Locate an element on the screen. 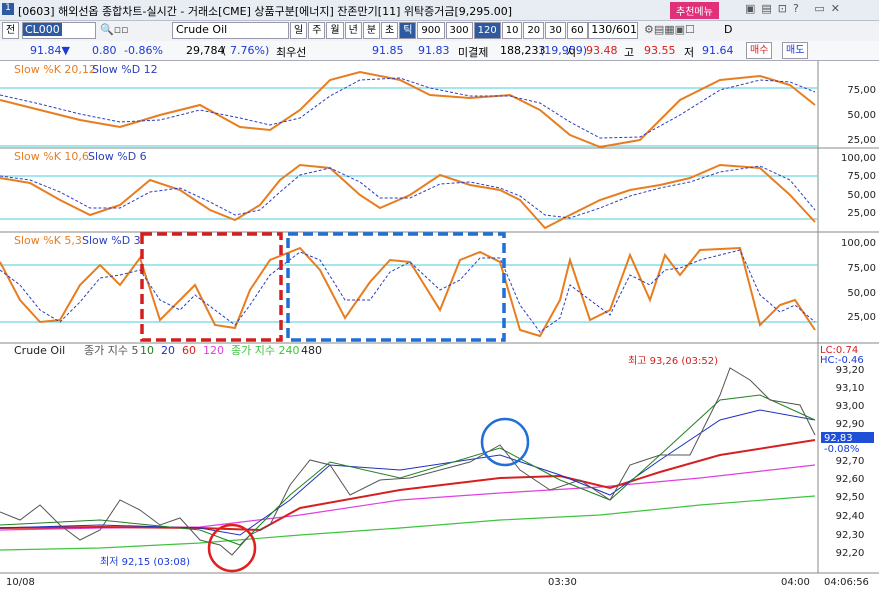 Image resolution: width=879 pixels, height=592 pixels. last-rate: -0.08% is located at coordinates (841, 449).